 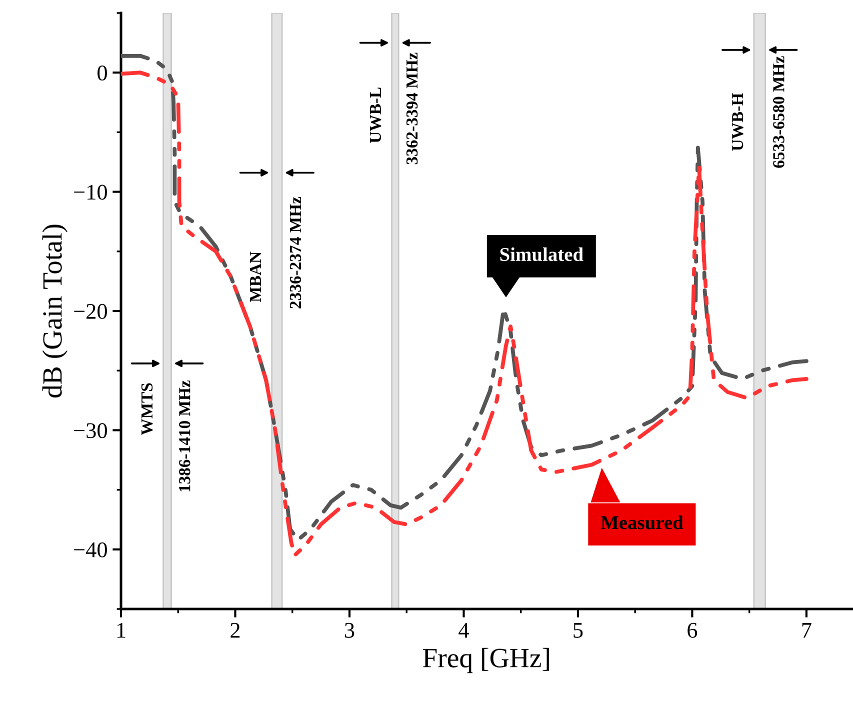 I want to click on annotation: 6533-6580 MHz, so click(x=778, y=112).